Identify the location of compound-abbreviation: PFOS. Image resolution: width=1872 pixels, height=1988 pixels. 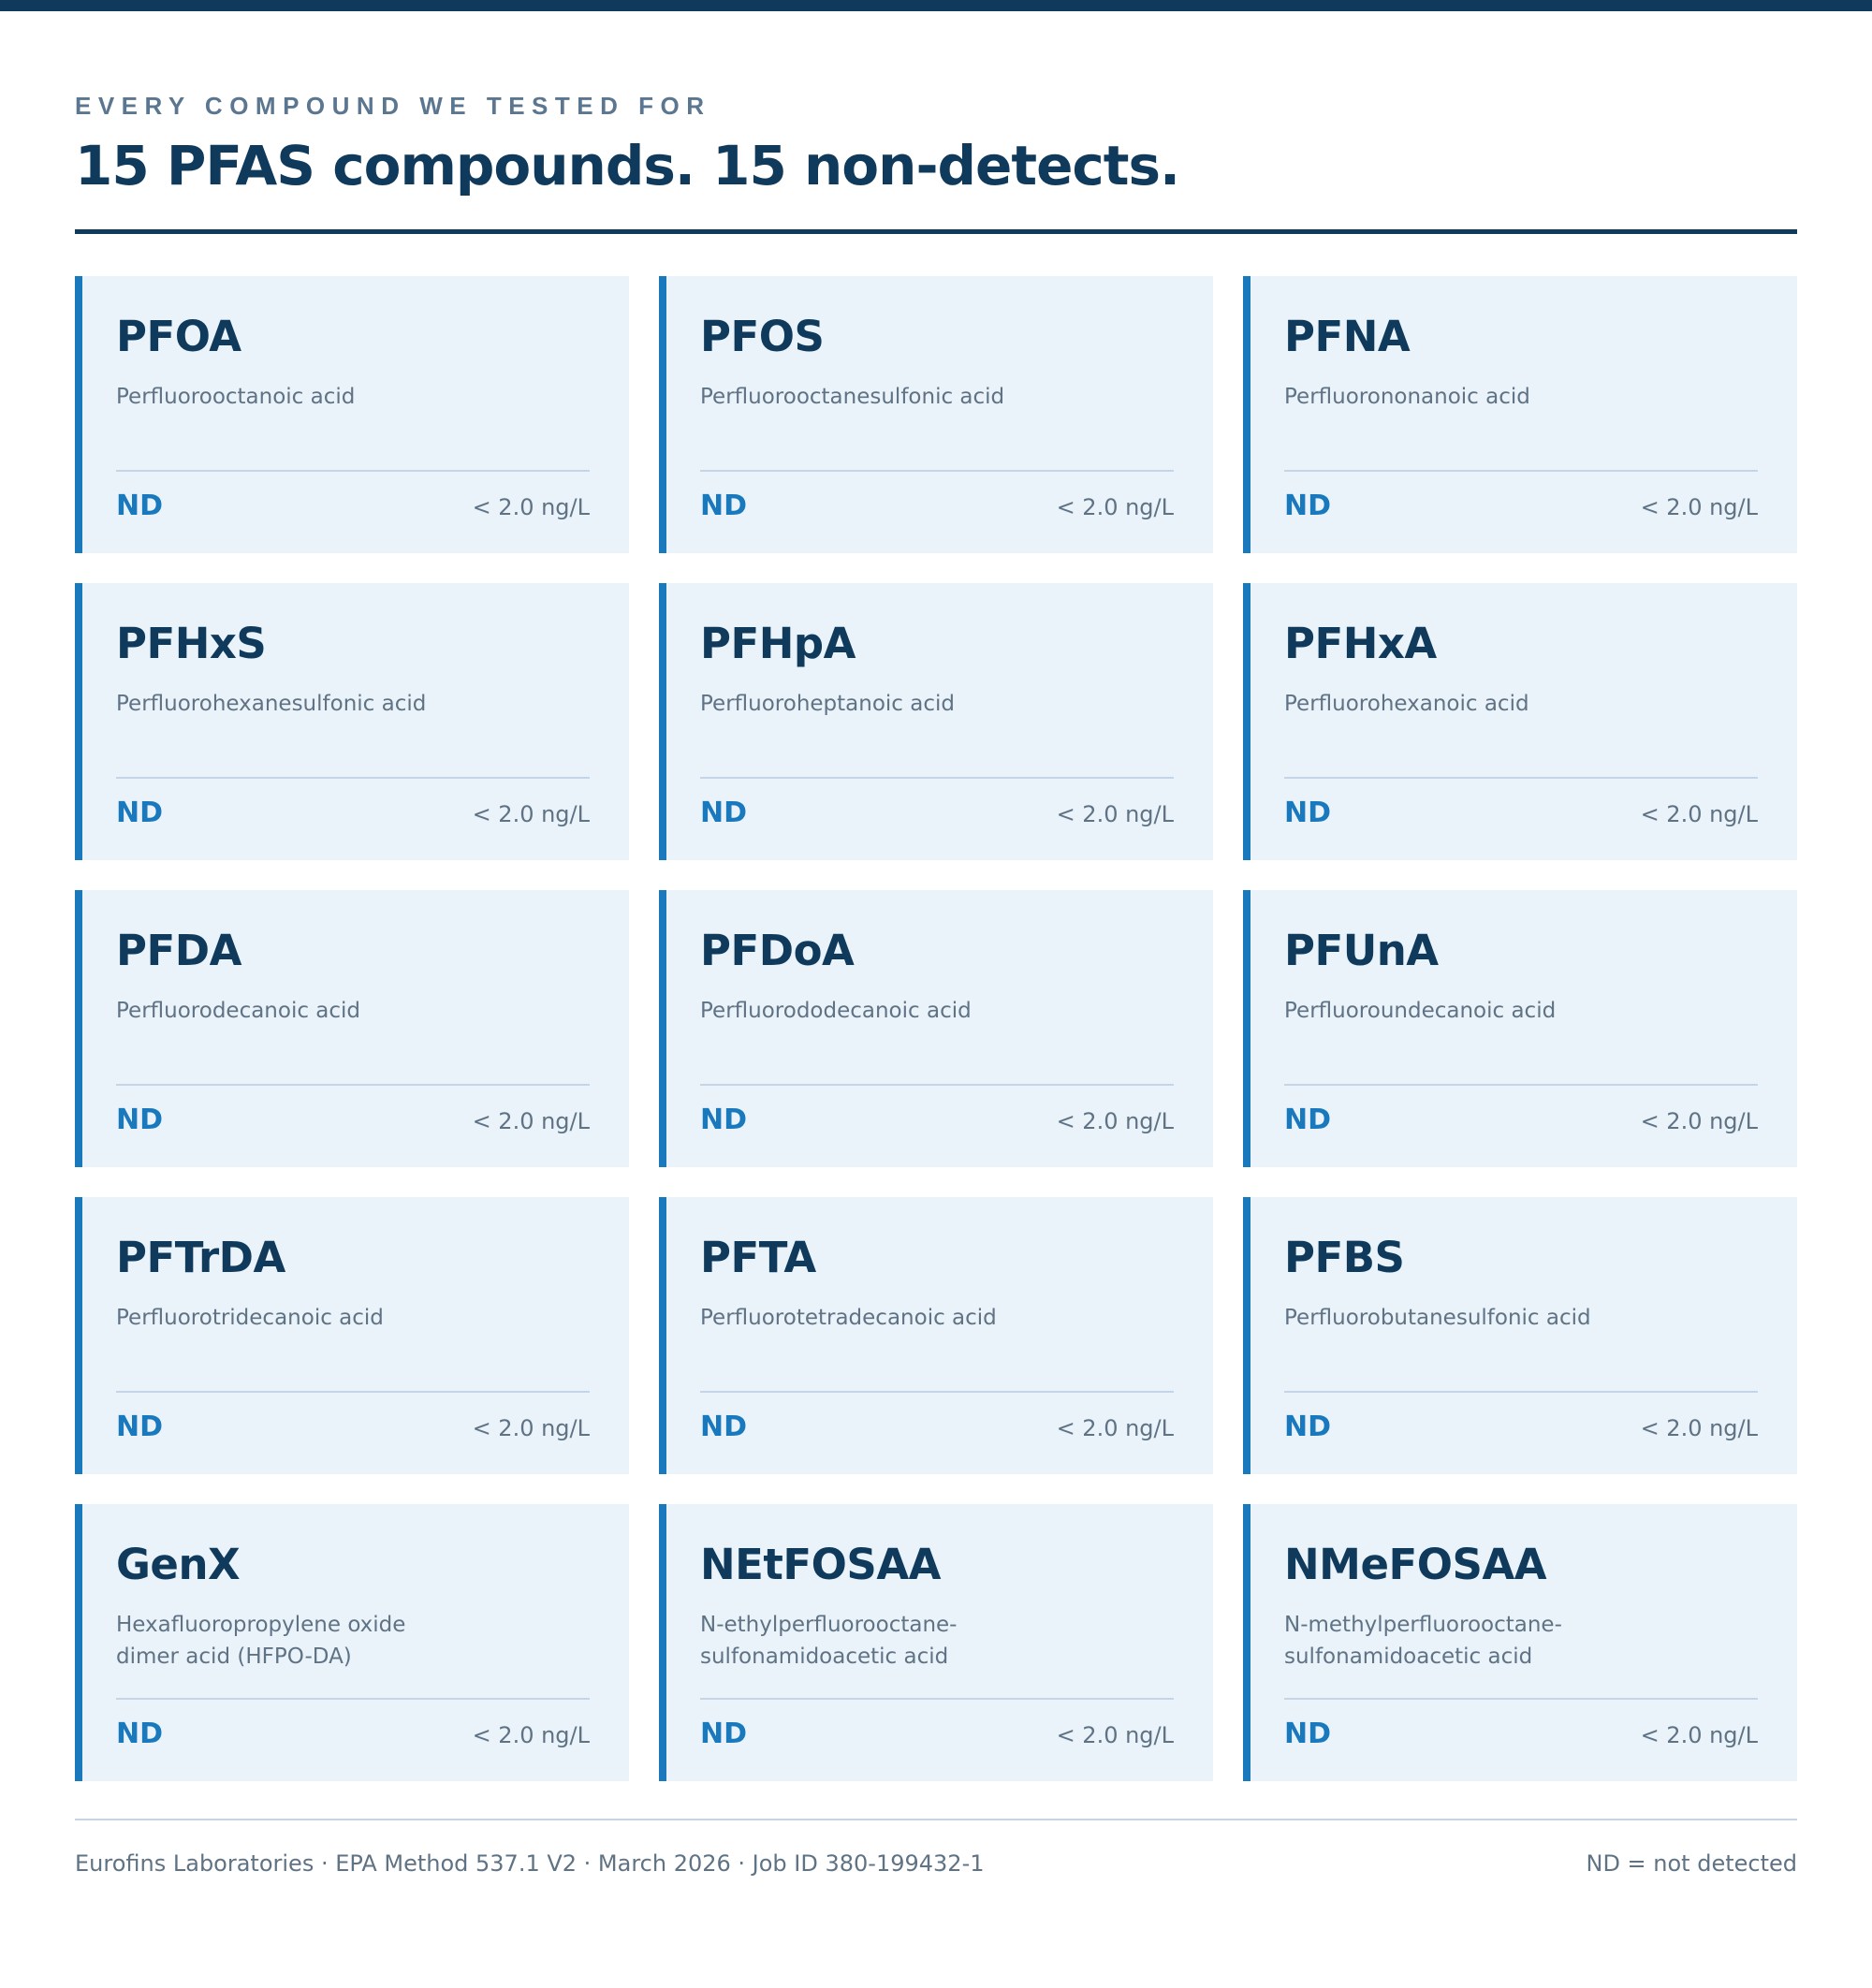
(762, 336).